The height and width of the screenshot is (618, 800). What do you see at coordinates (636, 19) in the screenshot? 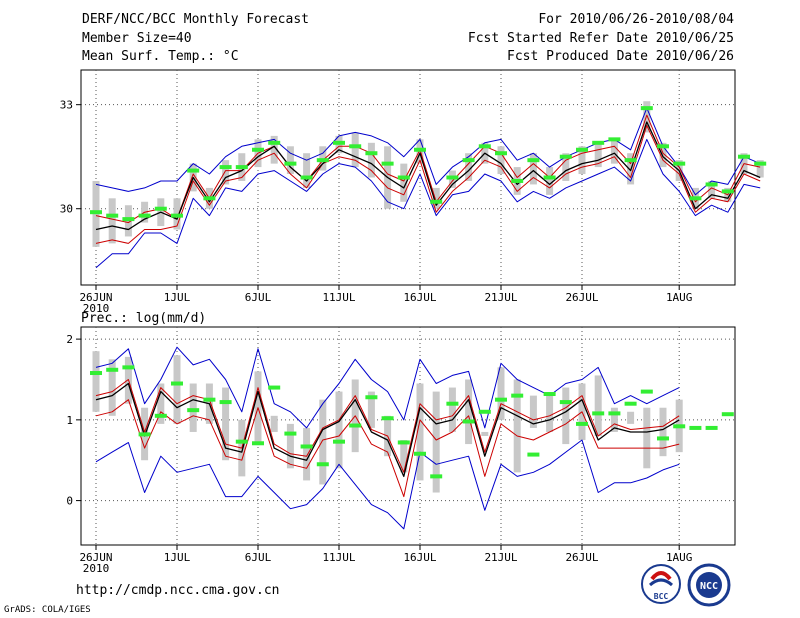
I see `forecast-period: For 2010/06/26-2010/08/04` at bounding box center [636, 19].